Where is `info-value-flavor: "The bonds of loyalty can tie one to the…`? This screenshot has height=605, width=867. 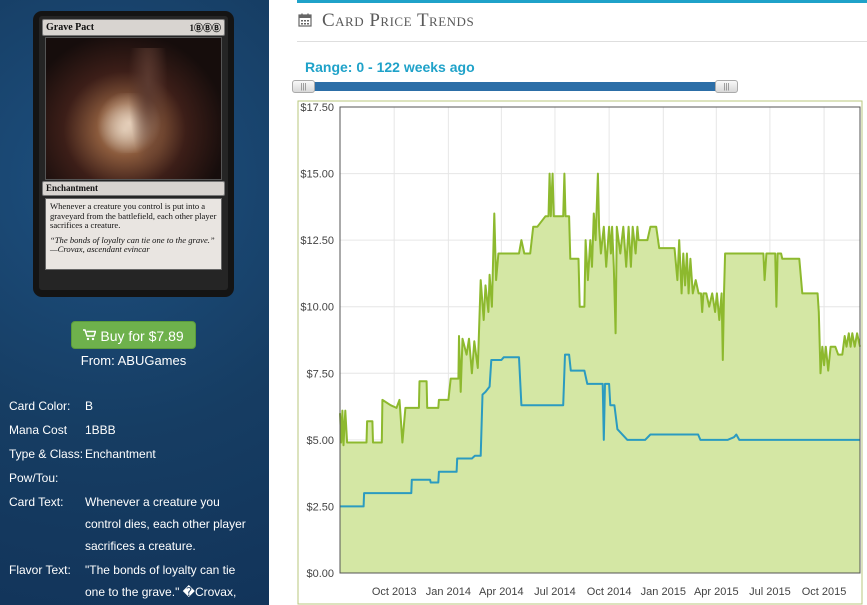
info-value-flavor: "The bonds of loyalty can tie one to the… is located at coordinates (161, 581).